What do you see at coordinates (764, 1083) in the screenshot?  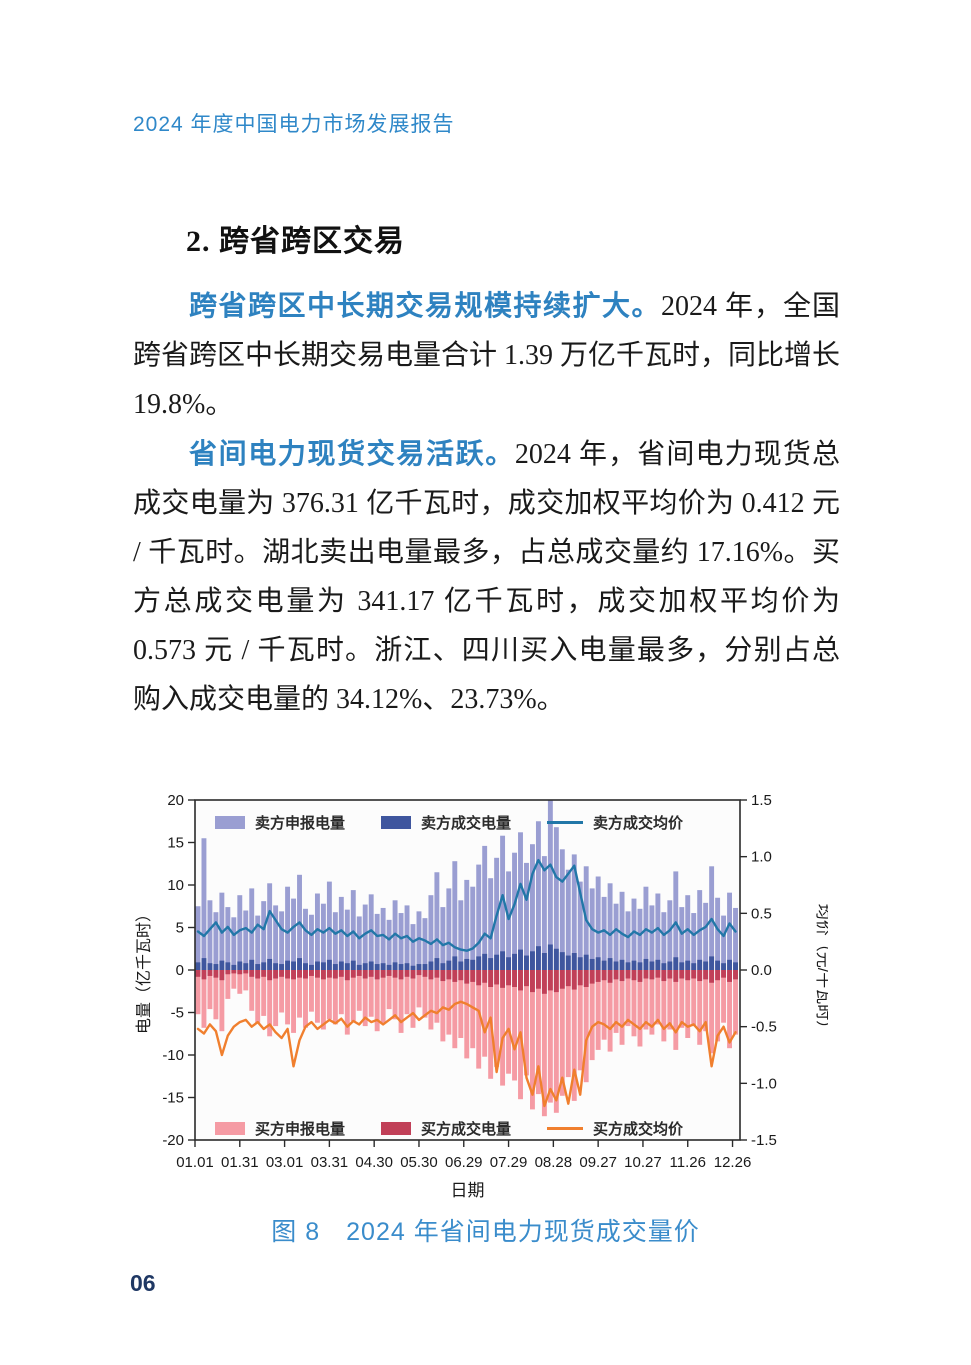 I see `svg-text: -1.0` at bounding box center [764, 1083].